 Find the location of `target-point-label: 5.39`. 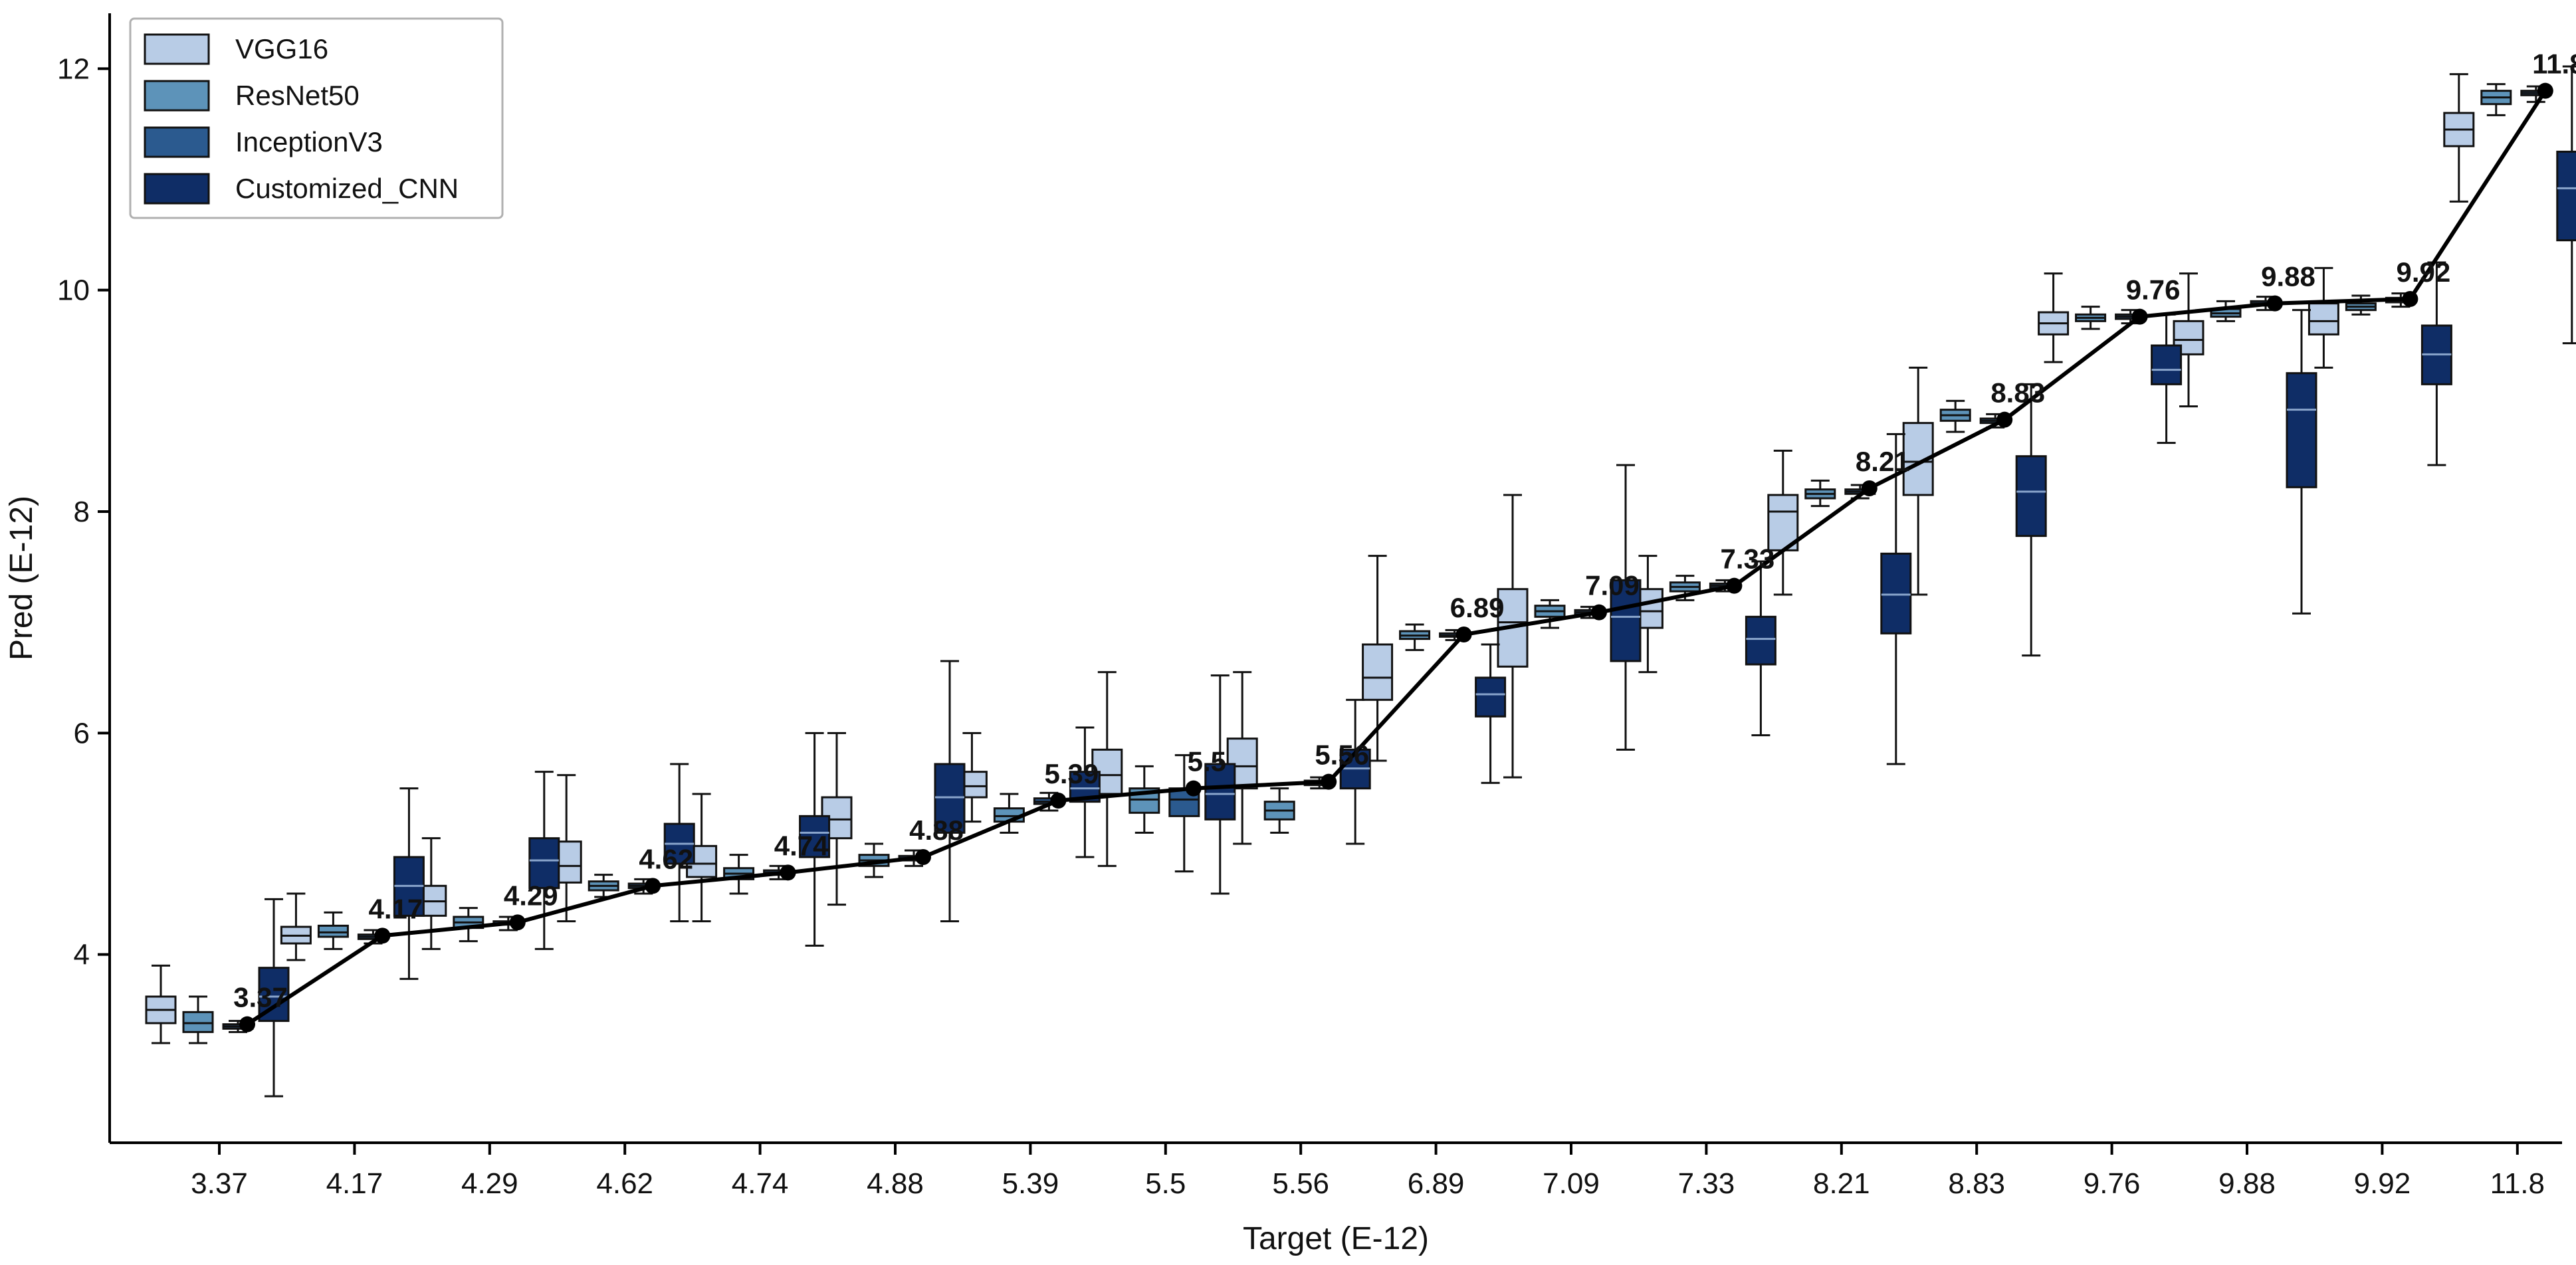

target-point-label: 5.39 is located at coordinates (1072, 773).